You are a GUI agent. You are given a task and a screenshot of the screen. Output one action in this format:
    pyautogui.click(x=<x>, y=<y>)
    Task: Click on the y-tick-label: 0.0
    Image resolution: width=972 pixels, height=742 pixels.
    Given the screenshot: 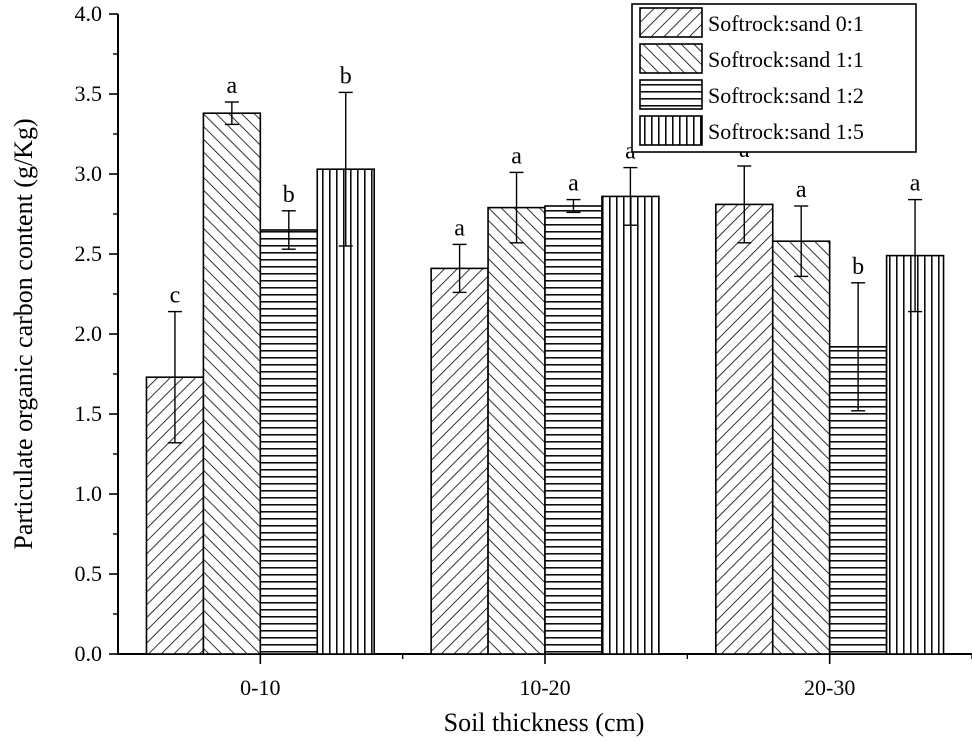 What is the action you would take?
    pyautogui.click(x=89, y=653)
    